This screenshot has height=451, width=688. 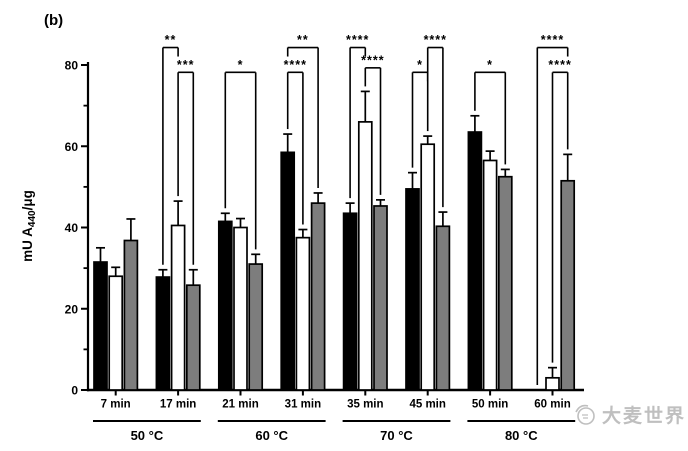 What do you see at coordinates (240, 405) in the screenshot?
I see `x-category-label: 21 min` at bounding box center [240, 405].